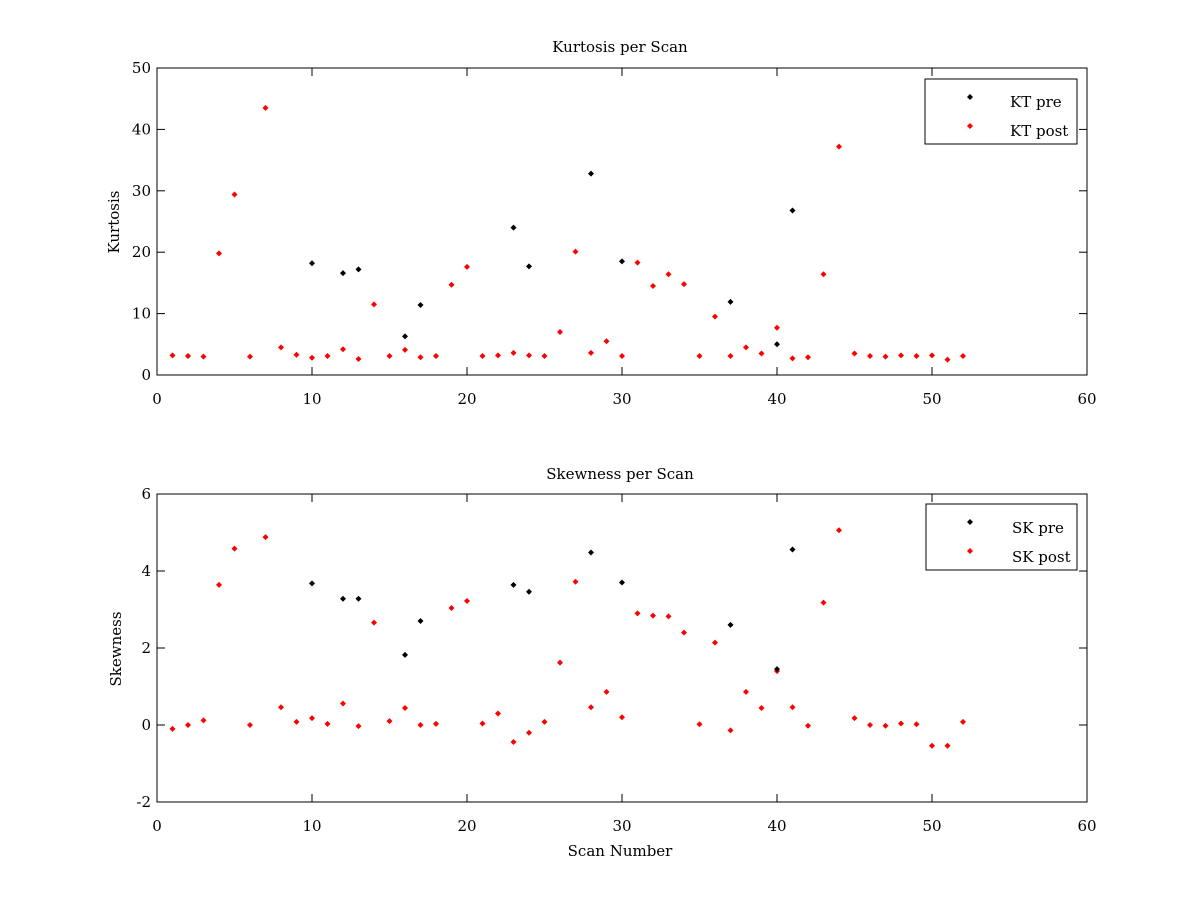 This screenshot has height=900, width=1200. Describe the element at coordinates (146, 494) in the screenshot. I see `skewness-y-tick-label: 6` at that location.